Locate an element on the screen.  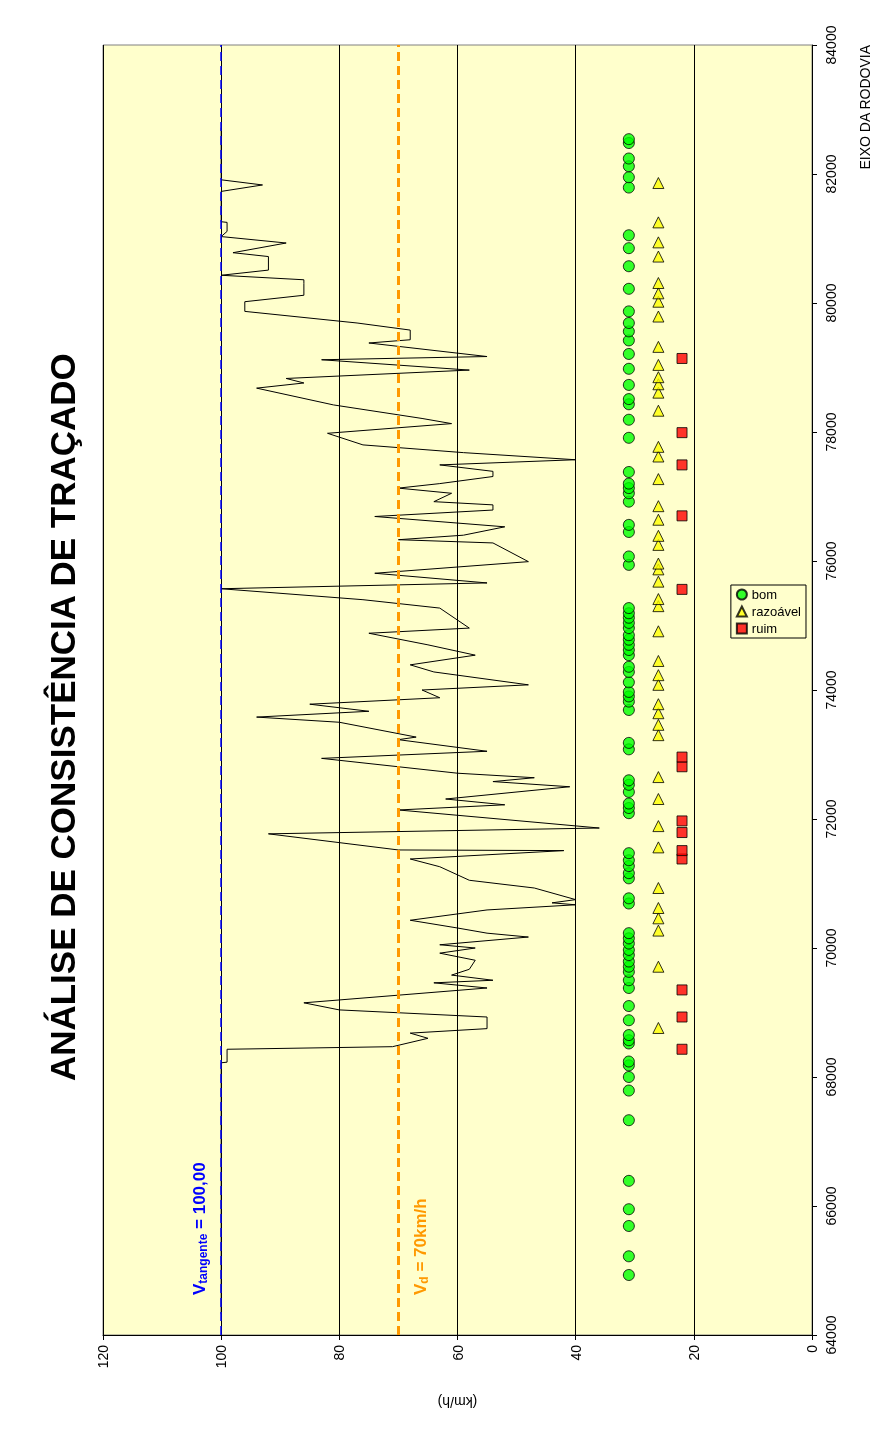
y-tick-label: 76000 is located at coordinates (831, 561).